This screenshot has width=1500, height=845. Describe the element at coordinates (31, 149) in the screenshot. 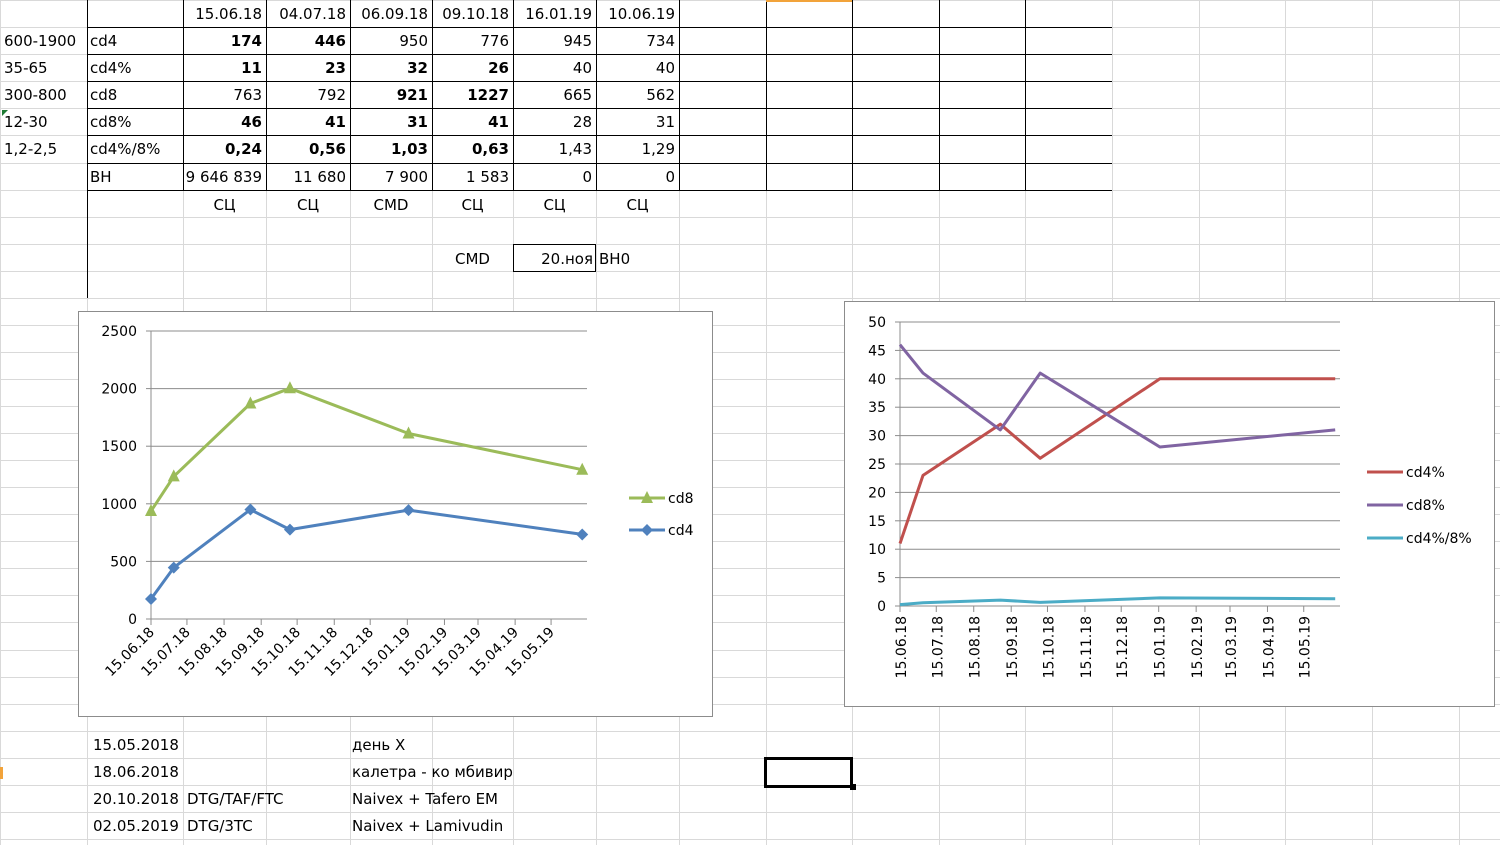

I see `range-cell: 1,2-2,5` at that location.